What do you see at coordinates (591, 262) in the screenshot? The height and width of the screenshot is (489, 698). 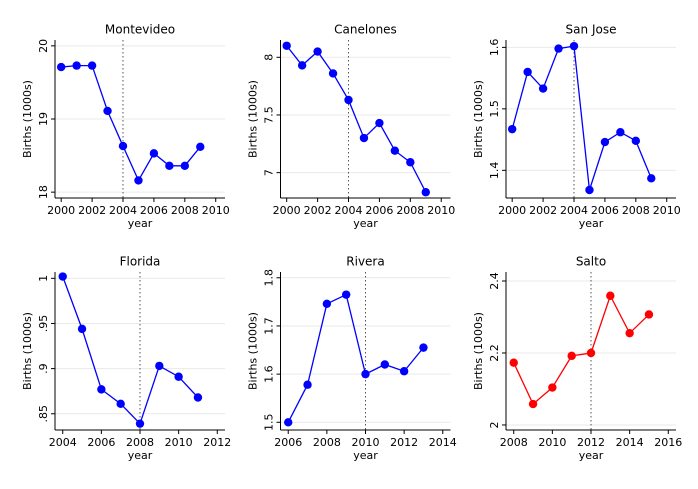 I see `panel-title: Salto` at bounding box center [591, 262].